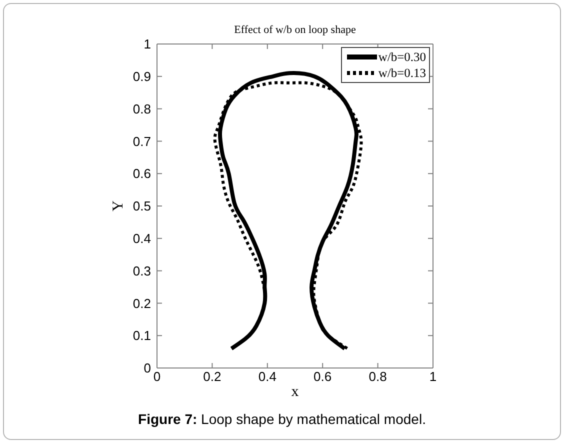 The image size is (564, 443). What do you see at coordinates (377, 376) in the screenshot?
I see `x-tick-label: 0.8` at bounding box center [377, 376].